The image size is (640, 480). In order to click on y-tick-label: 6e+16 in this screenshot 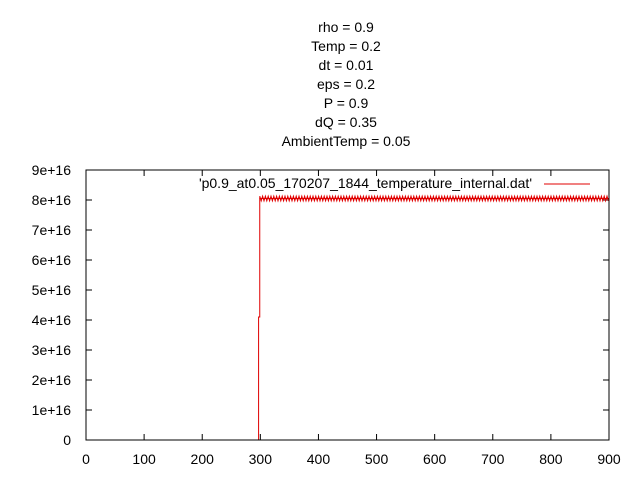, I will do `click(52, 260)`.